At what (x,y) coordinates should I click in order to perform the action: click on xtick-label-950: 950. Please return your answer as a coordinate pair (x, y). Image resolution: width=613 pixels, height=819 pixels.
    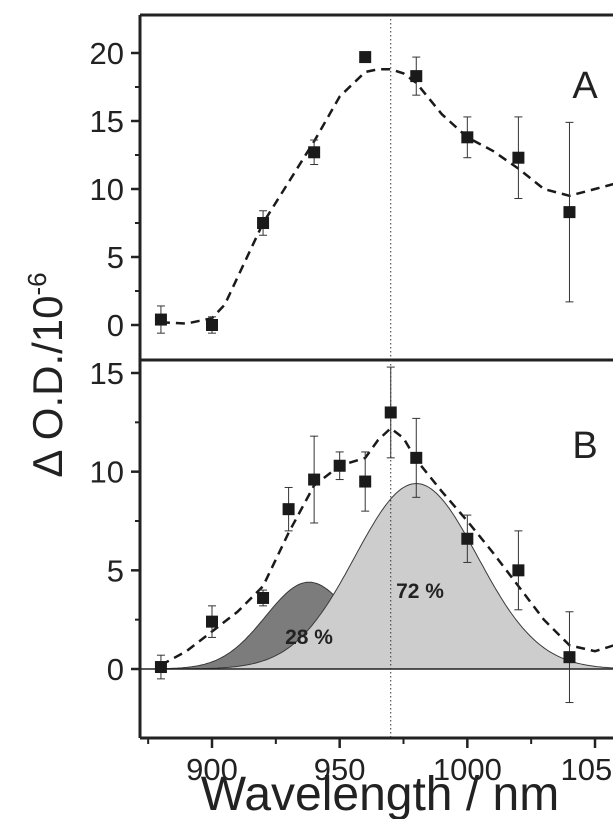
    Looking at the image, I should click on (340, 769).